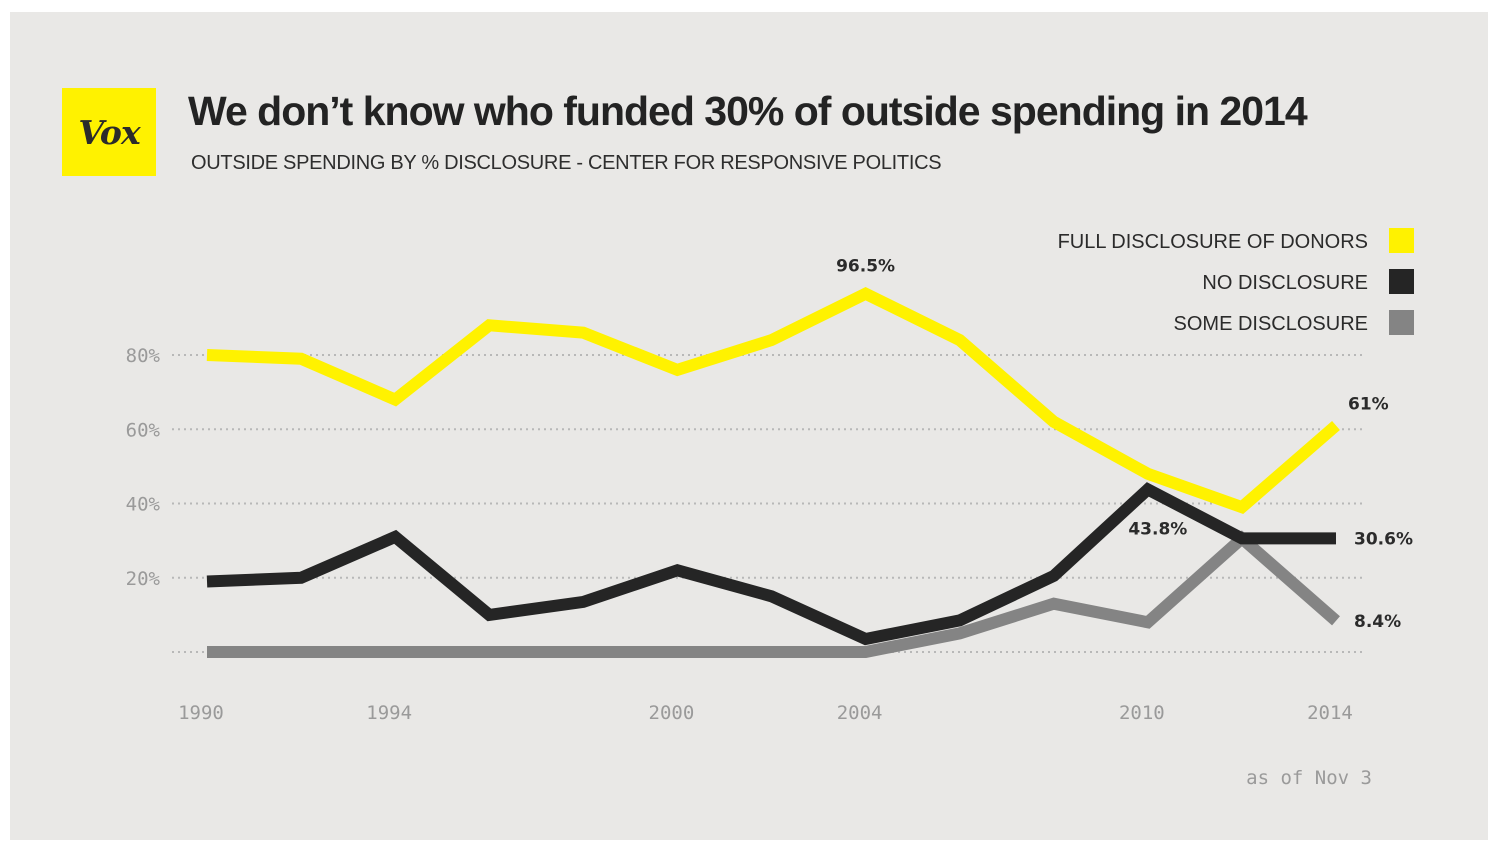 The height and width of the screenshot is (845, 1497). What do you see at coordinates (860, 713) in the screenshot?
I see `x-tick-label: 2004` at bounding box center [860, 713].